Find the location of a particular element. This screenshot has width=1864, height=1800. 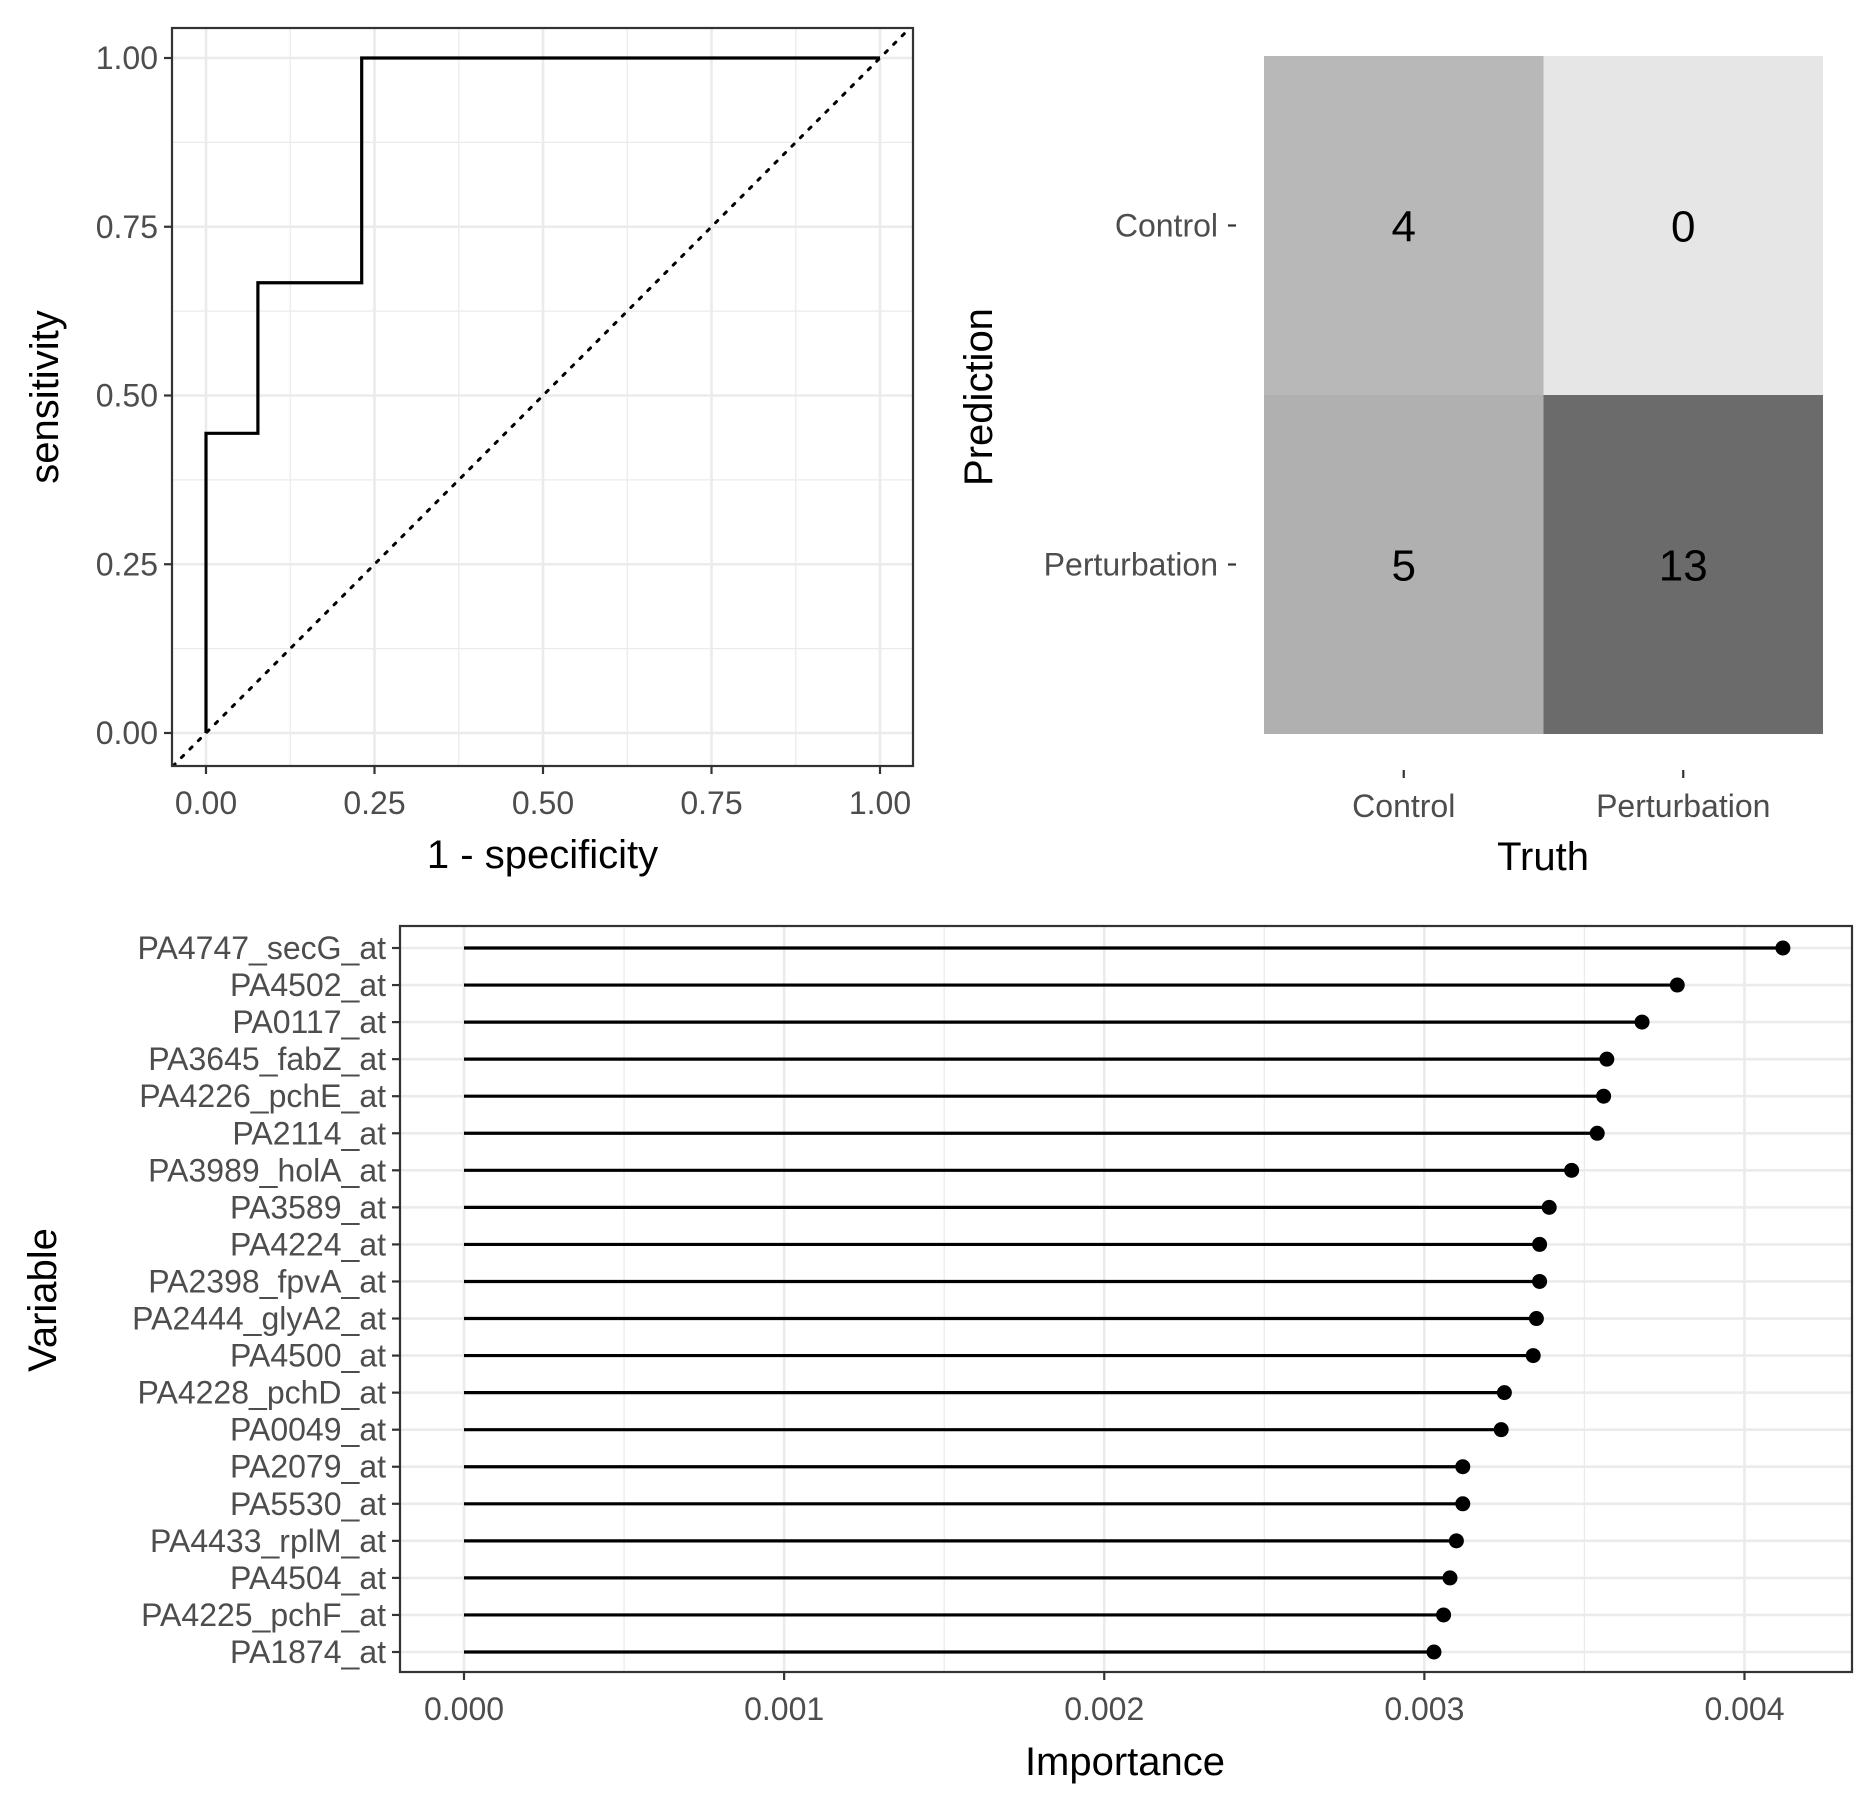

cm-y-tick-label: Perturbation is located at coordinates (1131, 565).